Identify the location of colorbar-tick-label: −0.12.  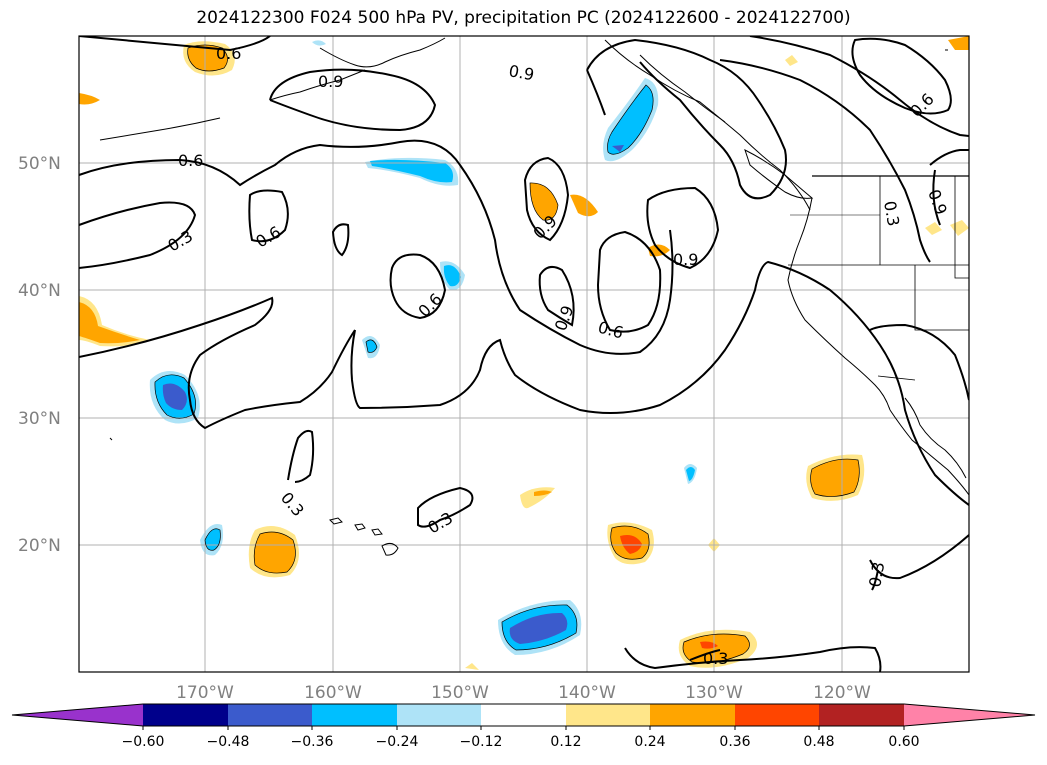
(481, 742).